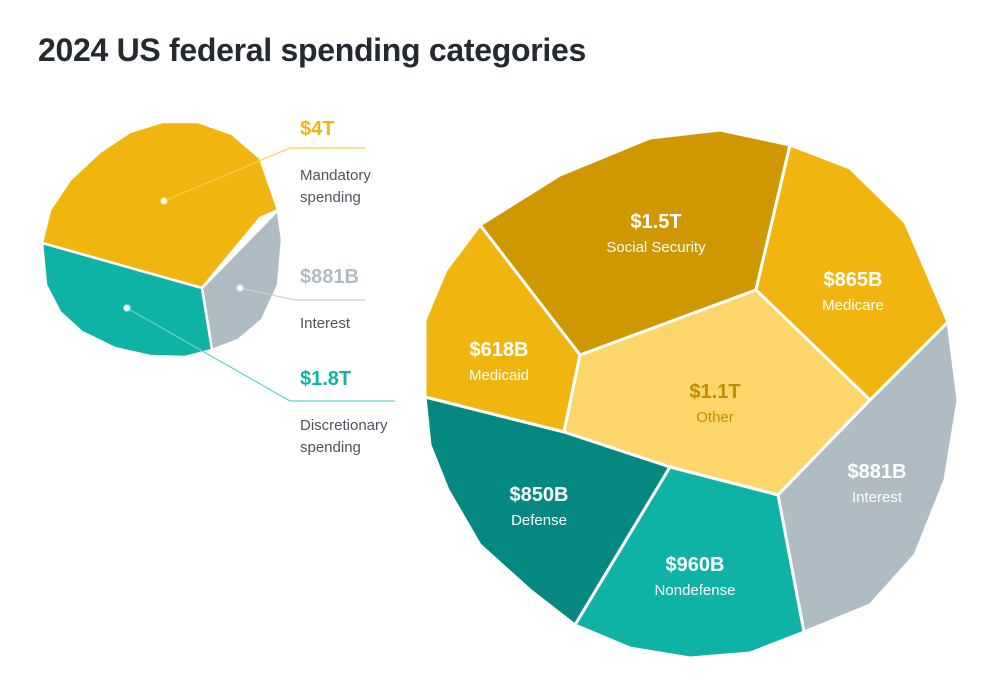  I want to click on pie-category-label: Mandatory, so click(335, 175).